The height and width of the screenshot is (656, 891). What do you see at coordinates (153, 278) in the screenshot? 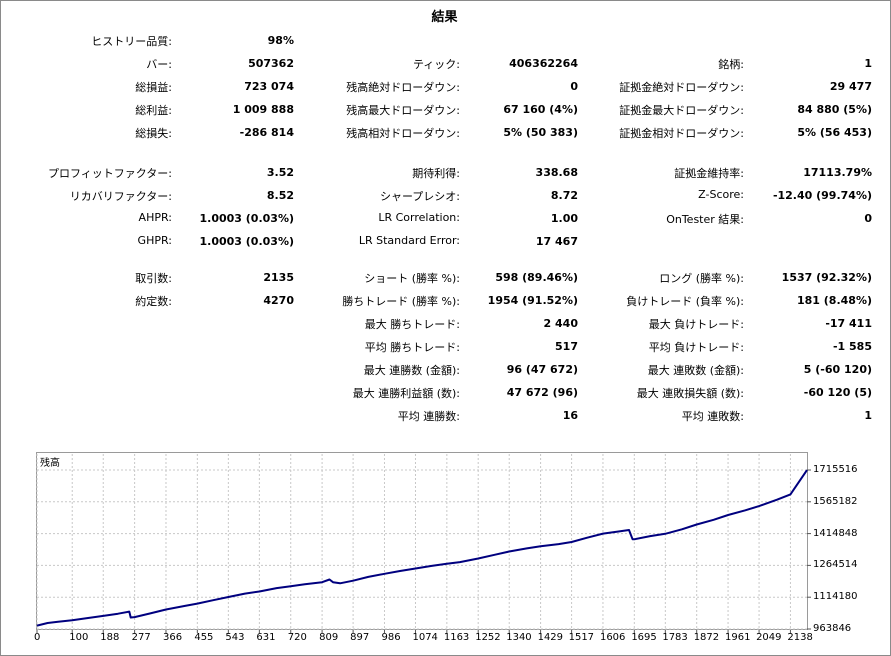
I see `total-trades-label: 取引数:` at bounding box center [153, 278].